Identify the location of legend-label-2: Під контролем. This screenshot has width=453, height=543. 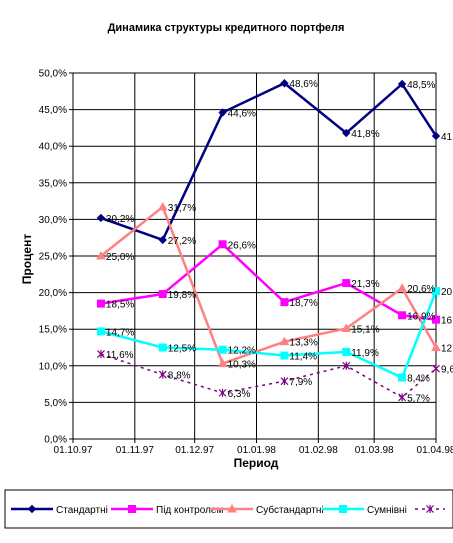
(189, 510).